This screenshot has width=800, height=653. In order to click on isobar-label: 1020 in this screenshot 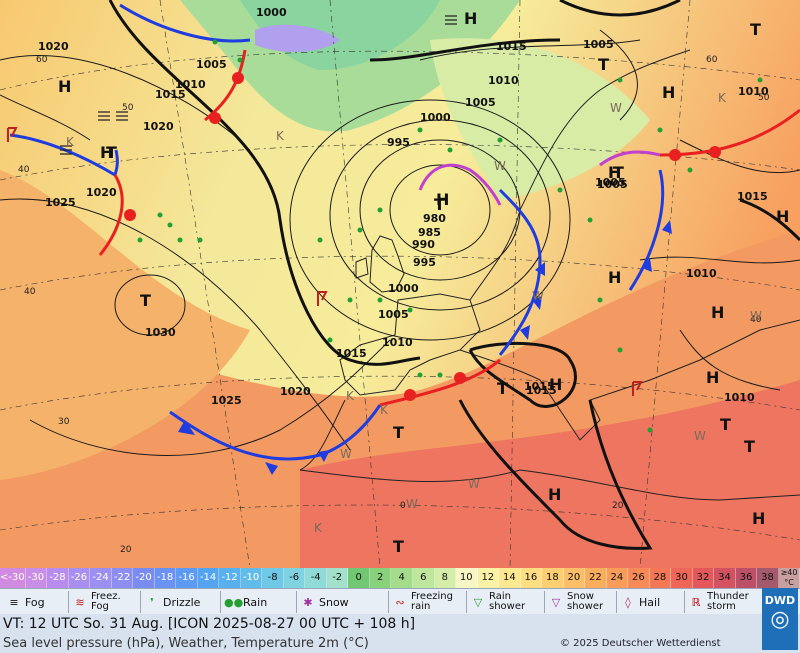, I will do `click(101, 192)`.